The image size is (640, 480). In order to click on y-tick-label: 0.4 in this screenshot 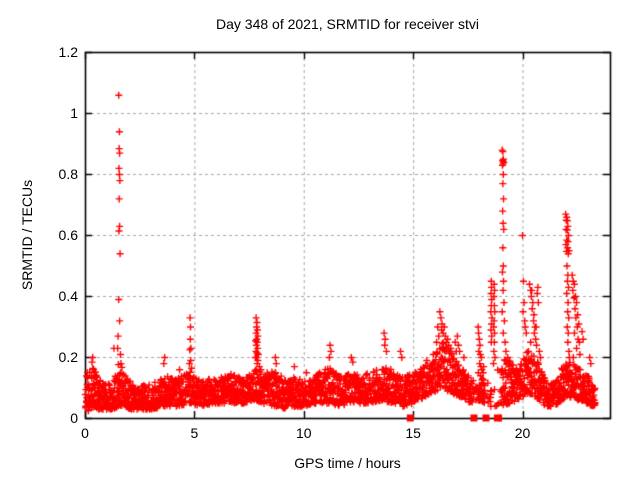, I will do `click(68, 296)`.